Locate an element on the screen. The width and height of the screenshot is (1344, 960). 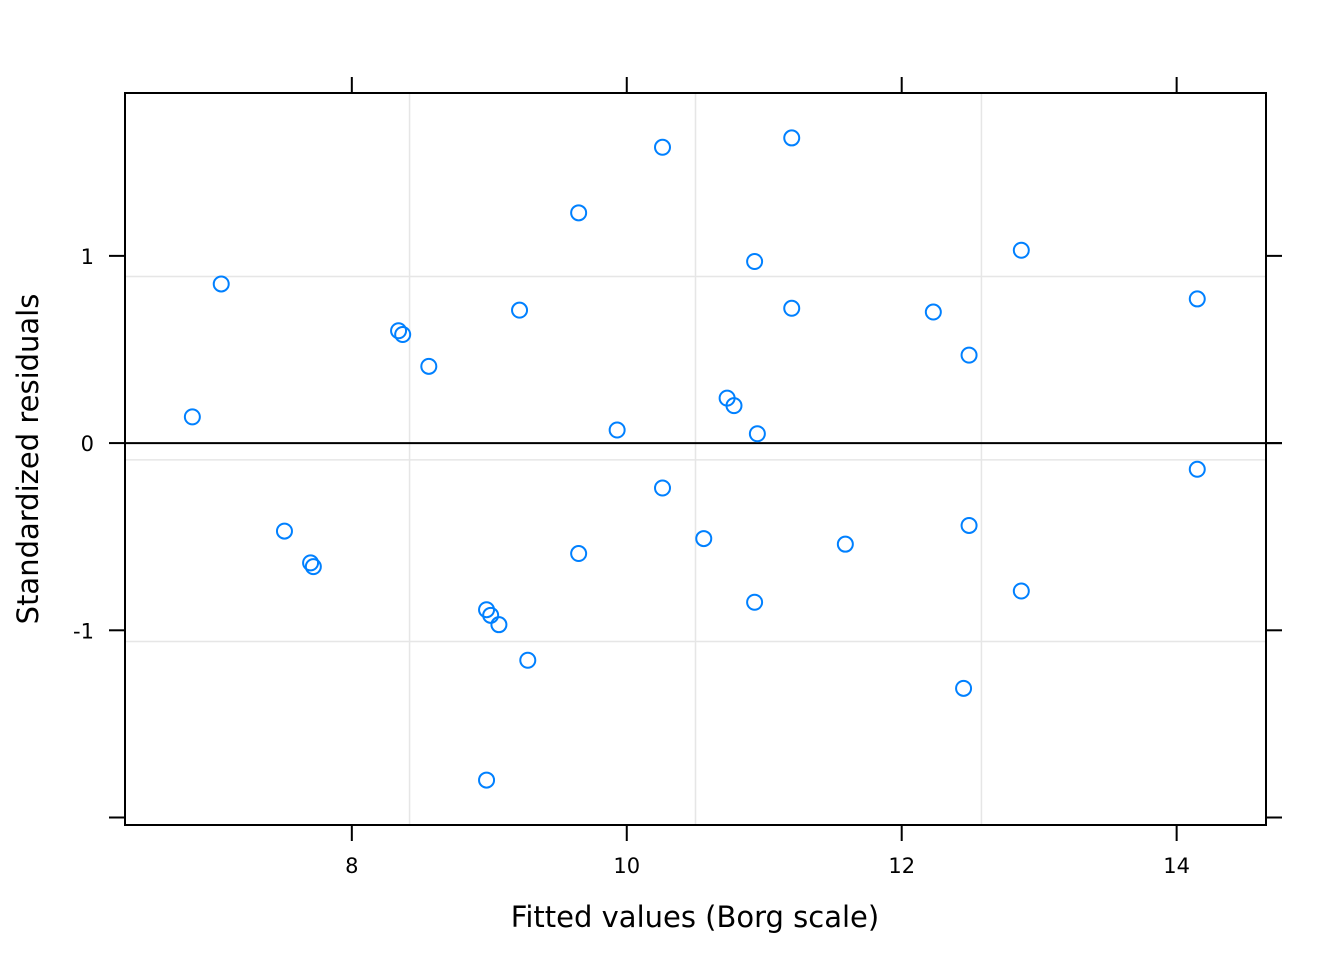
x-tick-label-2: 12 is located at coordinates (901, 866).